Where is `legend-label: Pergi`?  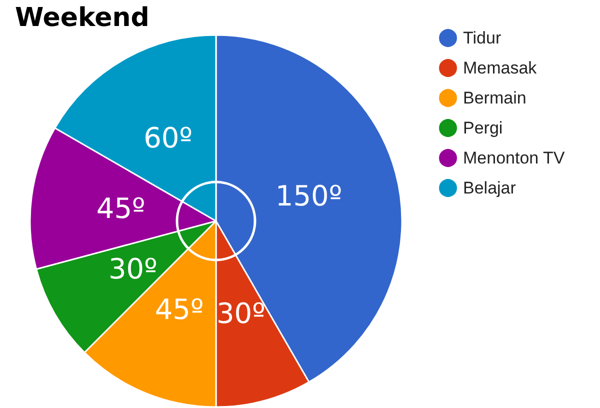
legend-label: Pergi is located at coordinates (483, 128).